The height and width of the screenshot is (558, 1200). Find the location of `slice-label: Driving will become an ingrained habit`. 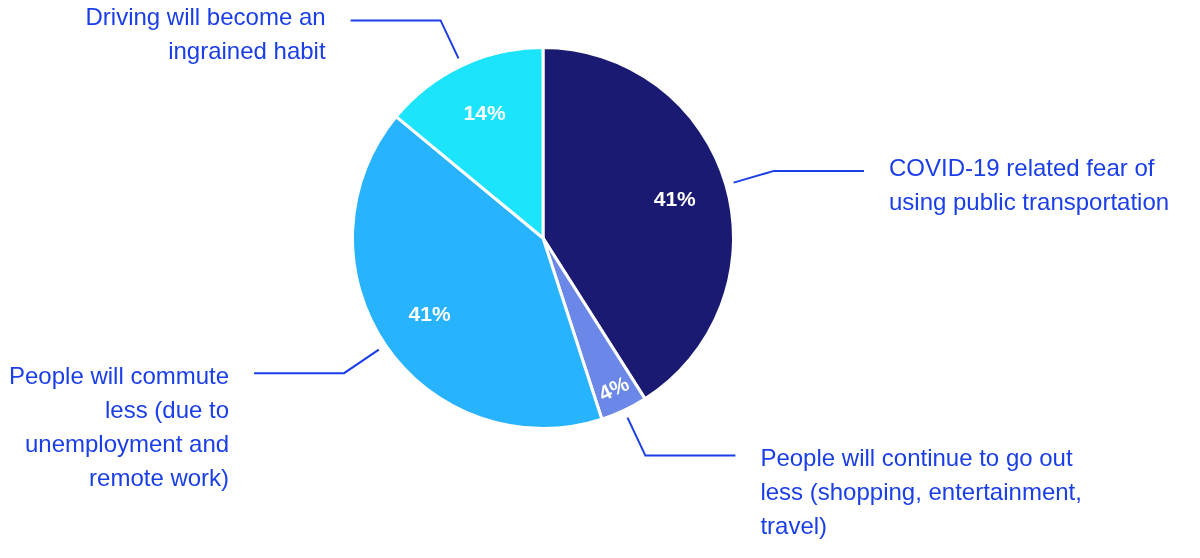

slice-label: Driving will become an ingrained habit is located at coordinates (205, 34).